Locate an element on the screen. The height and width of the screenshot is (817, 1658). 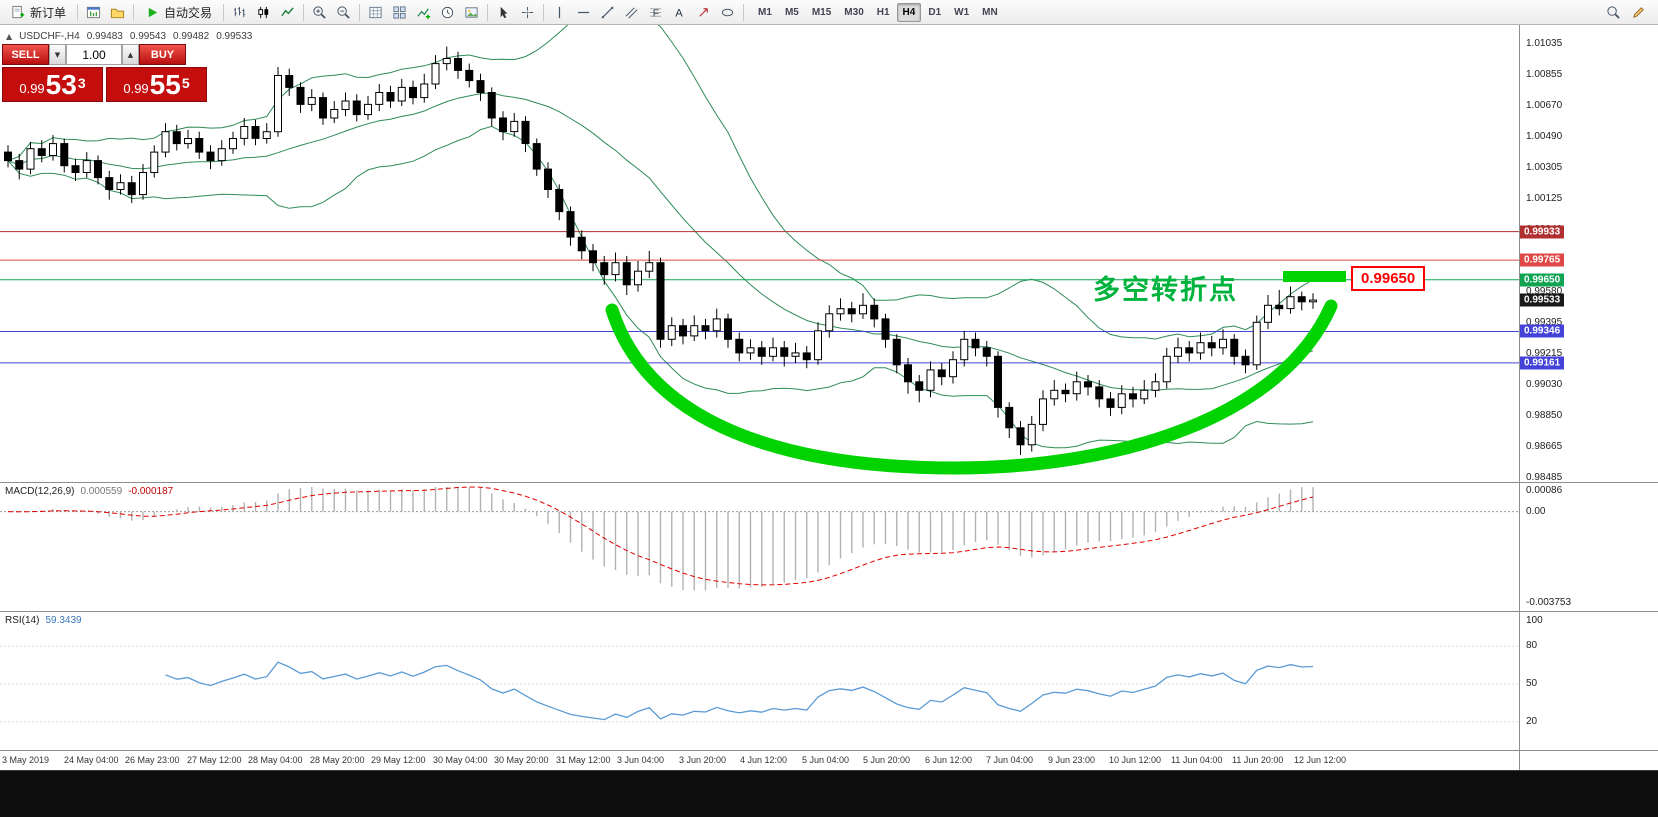
tile-windows-icon is located at coordinates (399, 12).